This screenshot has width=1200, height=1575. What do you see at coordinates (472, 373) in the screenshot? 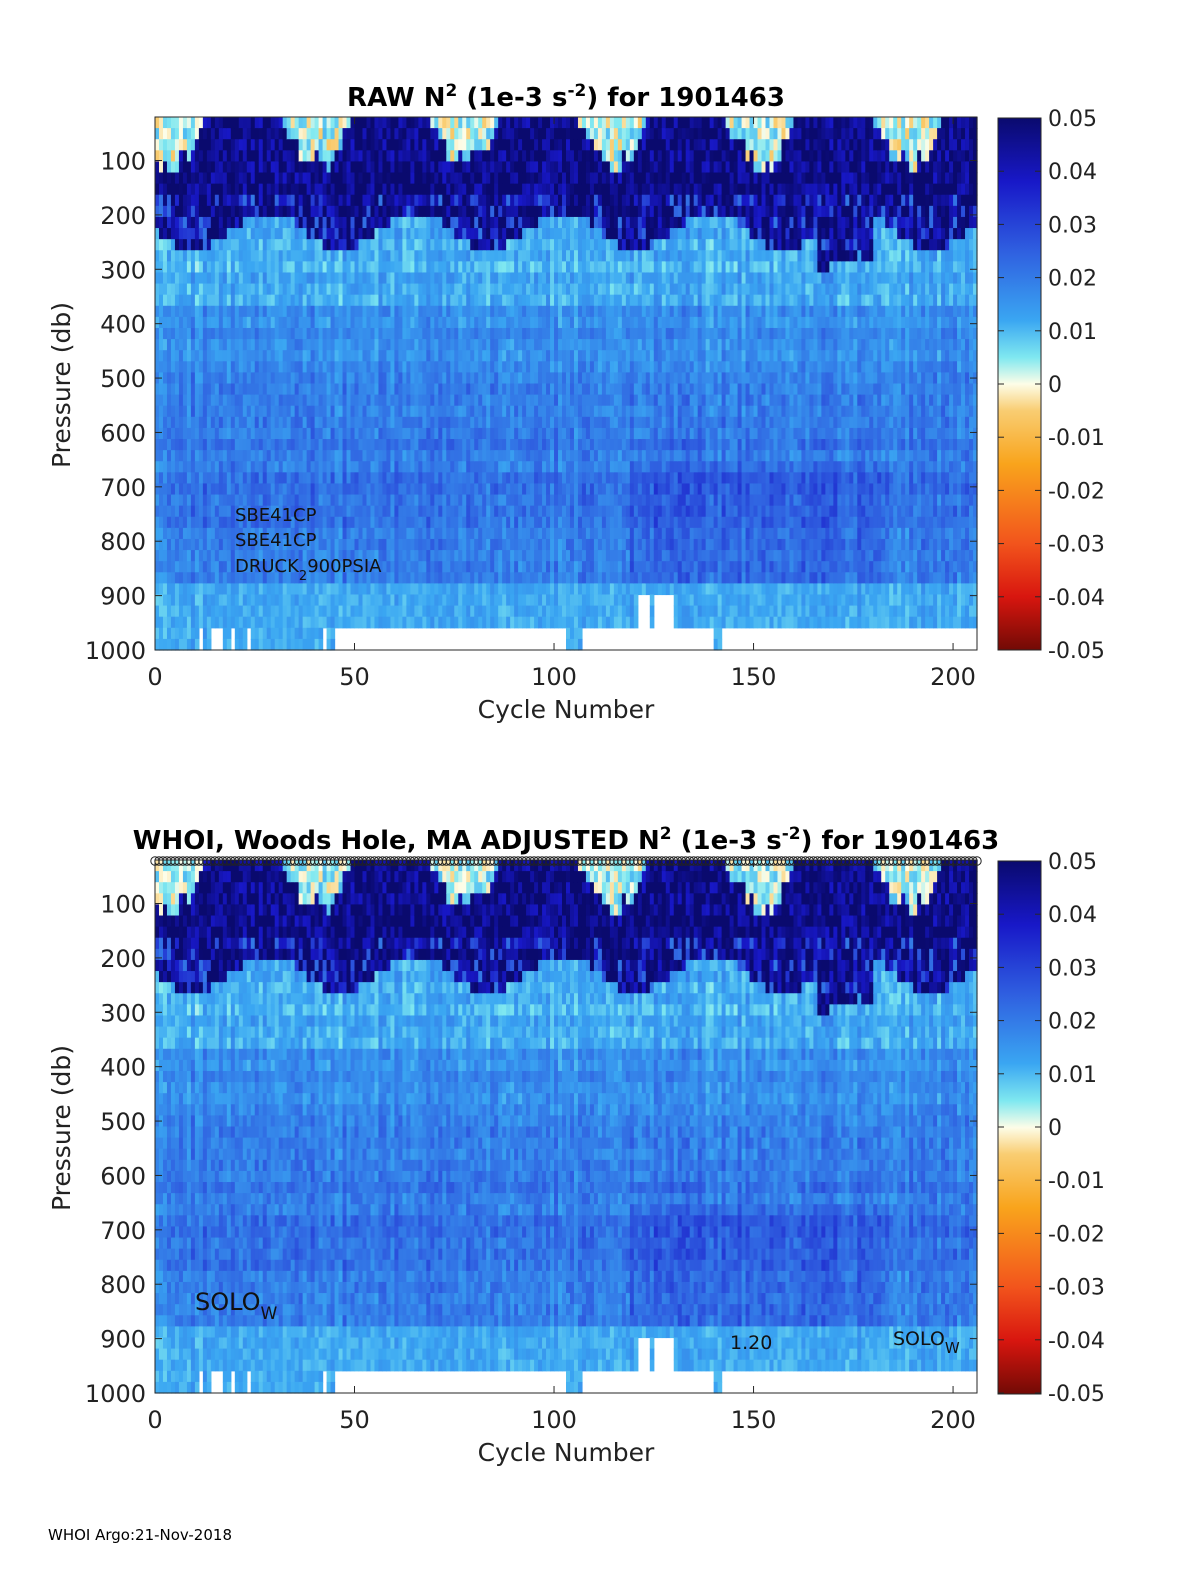
I see `heatmap-column` at bounding box center [472, 373].